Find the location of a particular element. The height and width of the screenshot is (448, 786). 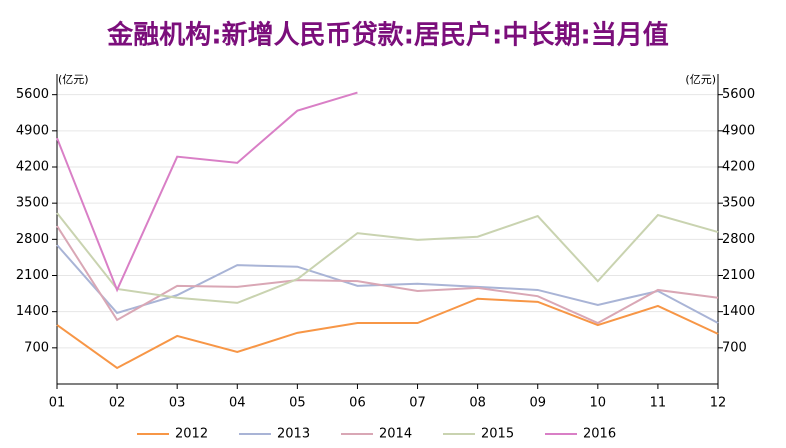

legend-label: 2012 is located at coordinates (191, 434).